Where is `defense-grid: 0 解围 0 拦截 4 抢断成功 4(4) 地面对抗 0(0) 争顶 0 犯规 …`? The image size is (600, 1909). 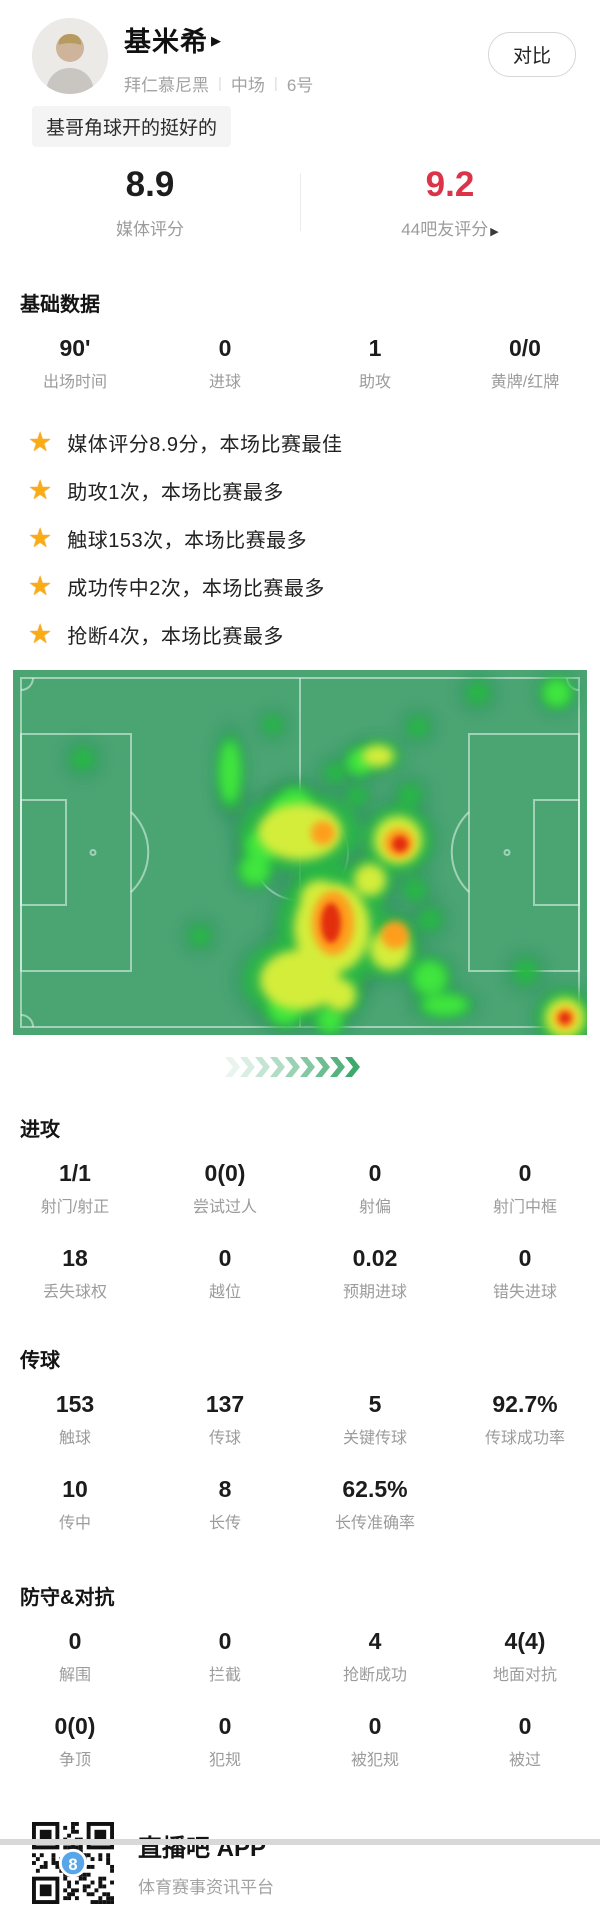
defense-grid: 0 解围 0 拦截 4 抢断成功 4(4) 地面对抗 0(0) 争顶 0 犯规 … is located at coordinates (300, 1699).